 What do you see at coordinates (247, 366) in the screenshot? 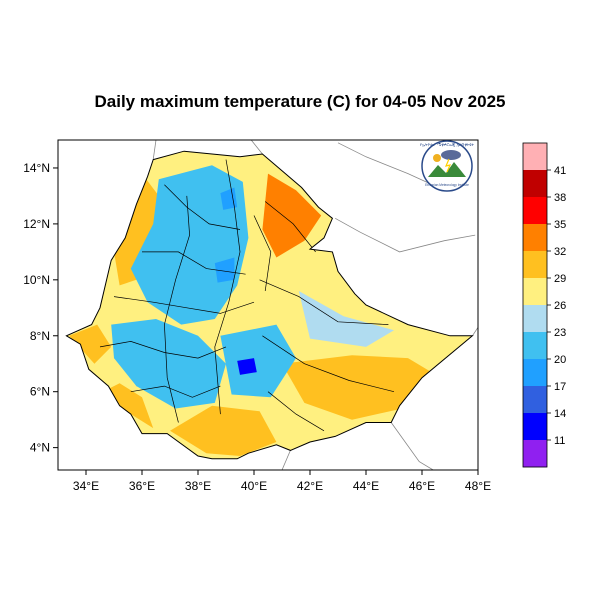
I see `zone-cold-peak-bale` at bounding box center [247, 366].